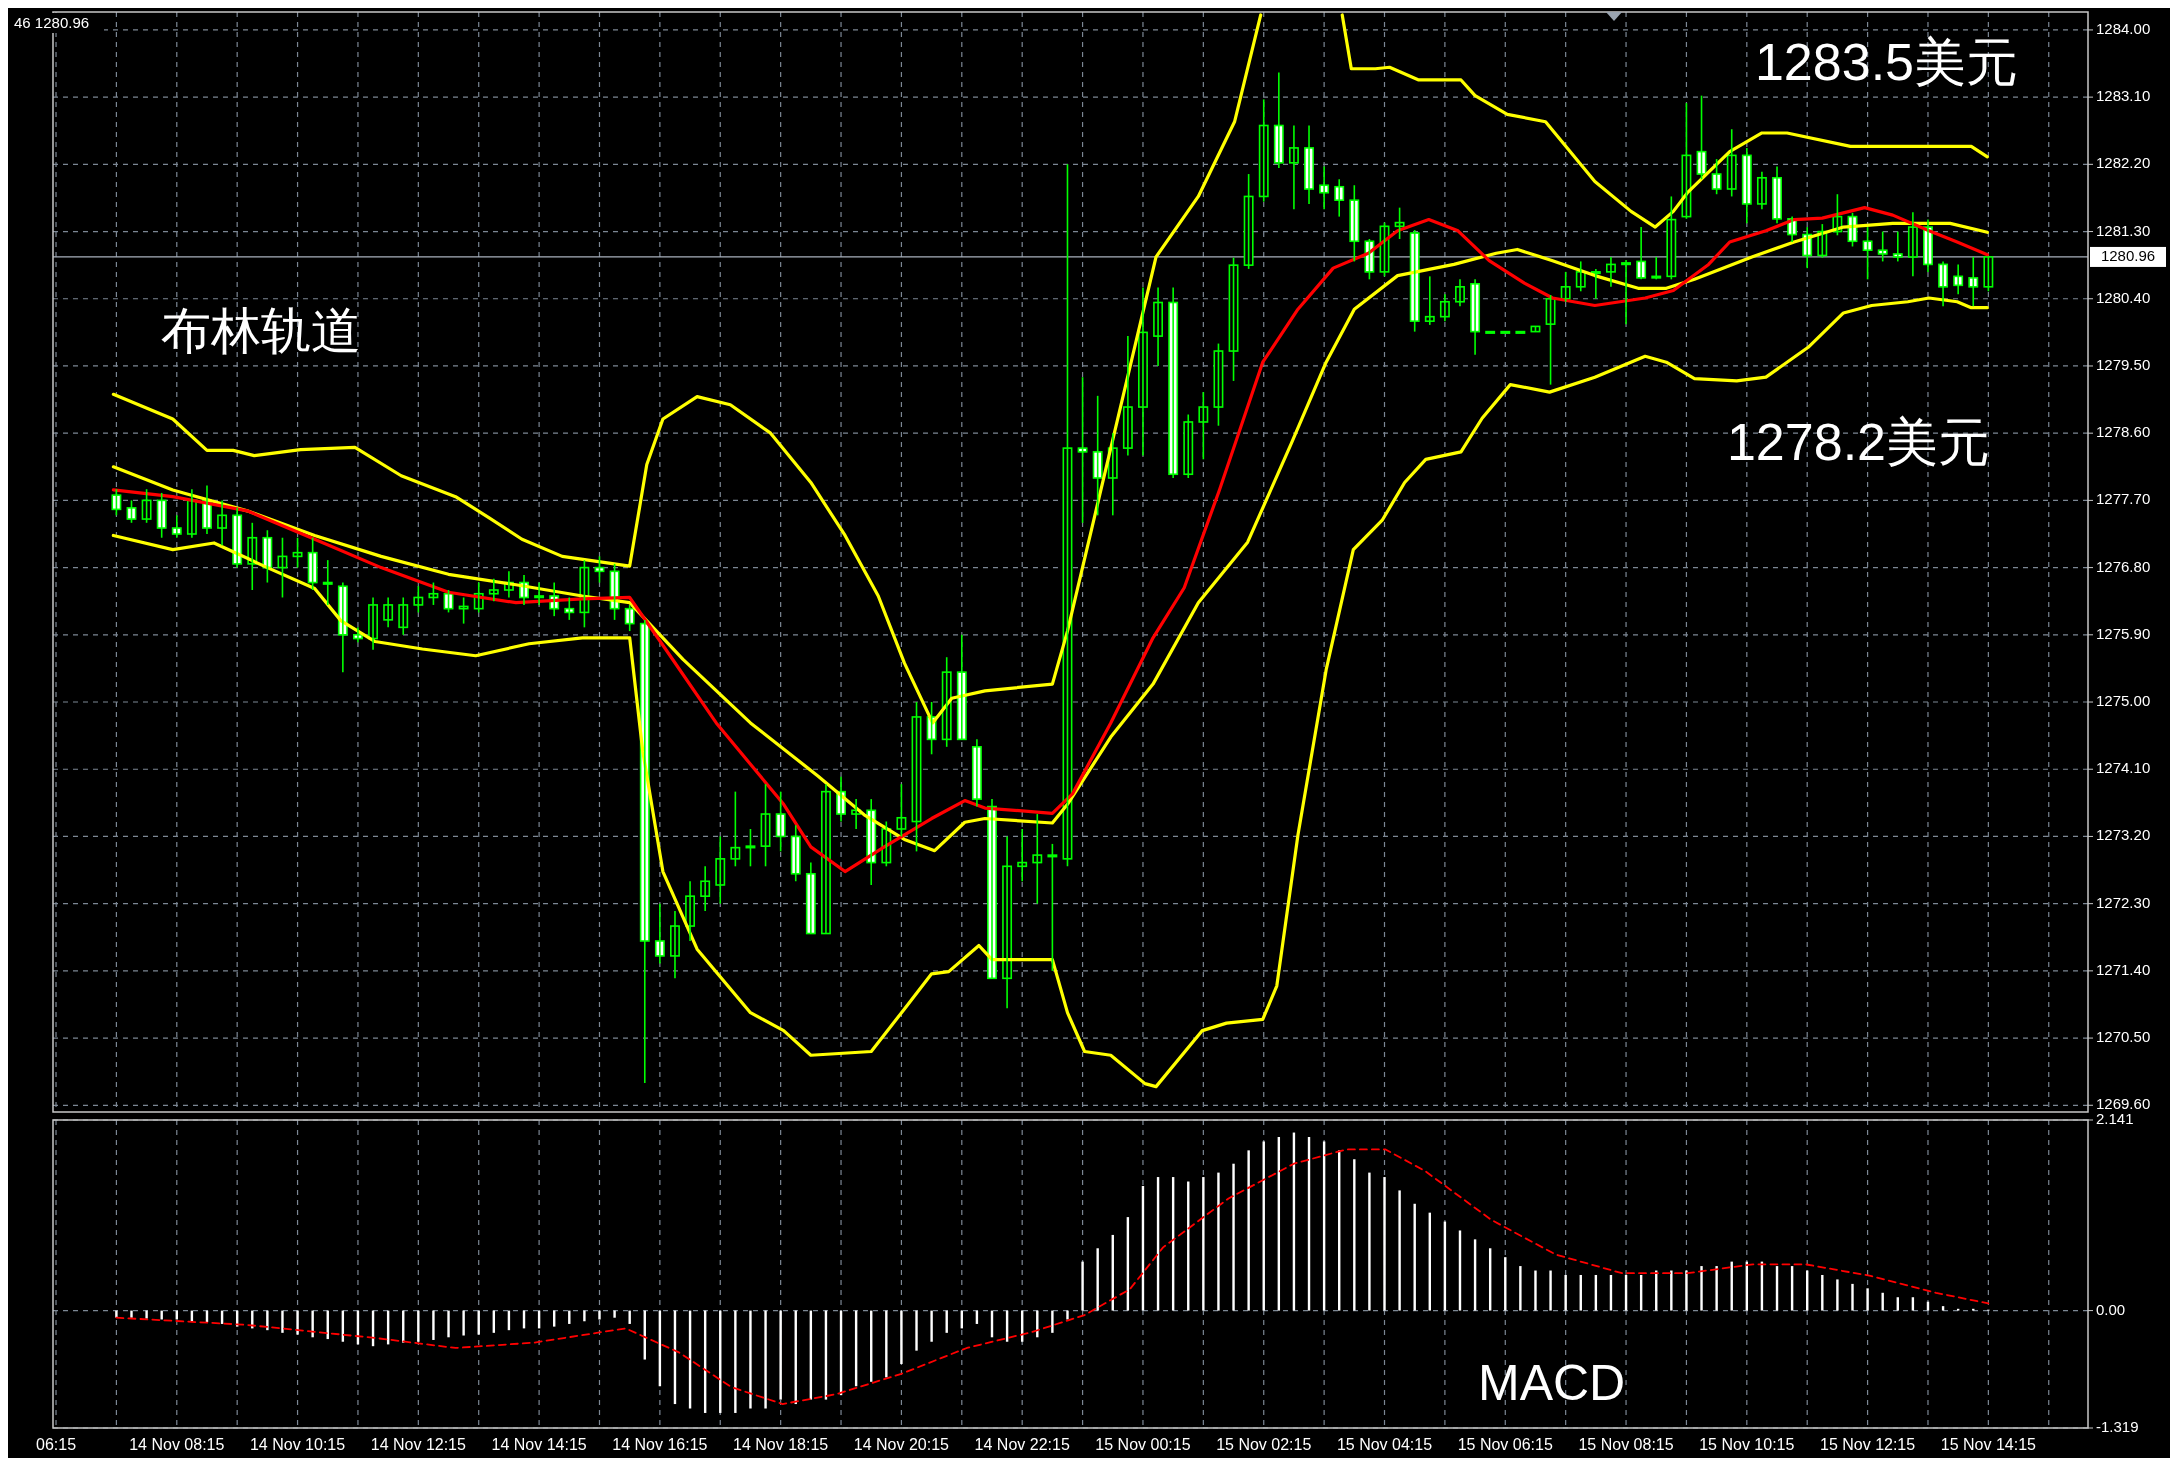 This screenshot has width=2178, height=1462. What do you see at coordinates (2123, 163) in the screenshot?
I see `y-tick-label: 1282.20` at bounding box center [2123, 163].